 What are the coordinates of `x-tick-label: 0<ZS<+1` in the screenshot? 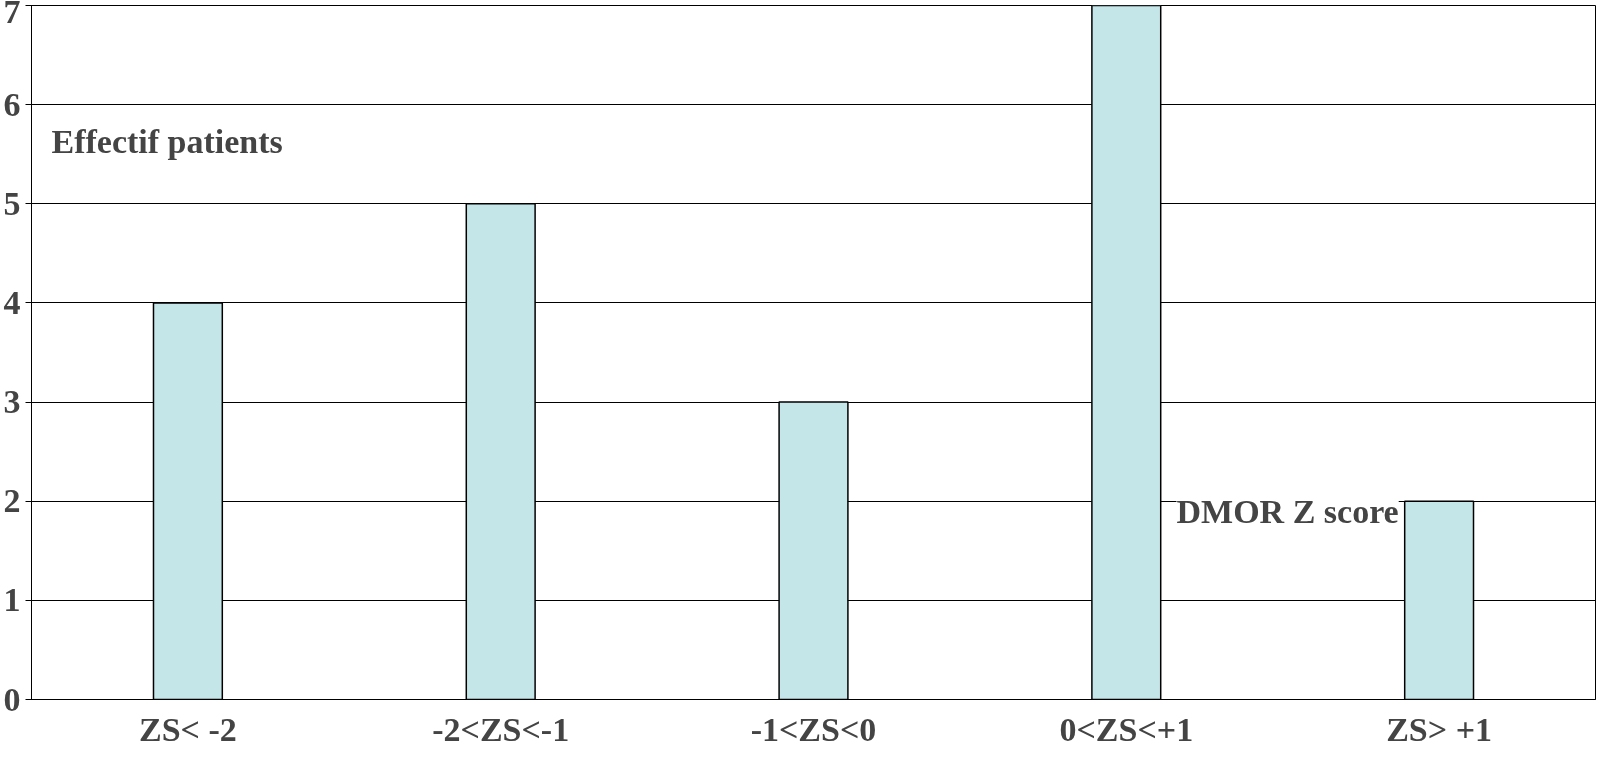 It's located at (1126, 729).